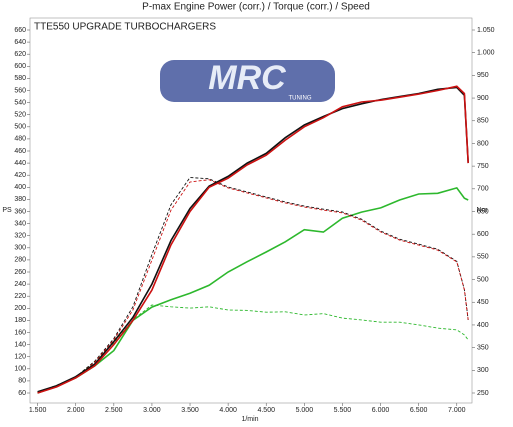 The height and width of the screenshot is (427, 513). I want to click on y-tick-label: 520, so click(20, 115).